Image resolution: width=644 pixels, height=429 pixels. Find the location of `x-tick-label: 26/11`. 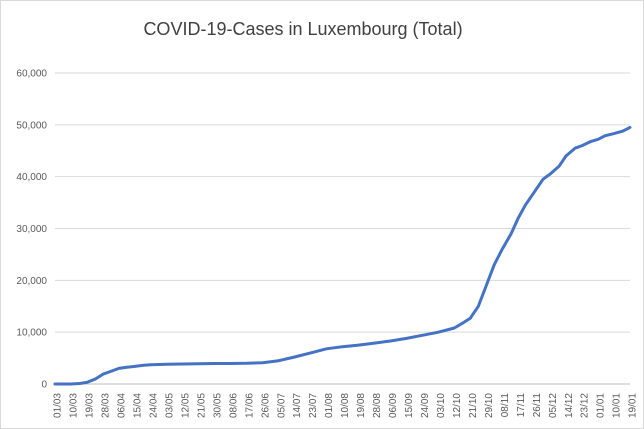

x-tick-label: 26/11 is located at coordinates (537, 405).